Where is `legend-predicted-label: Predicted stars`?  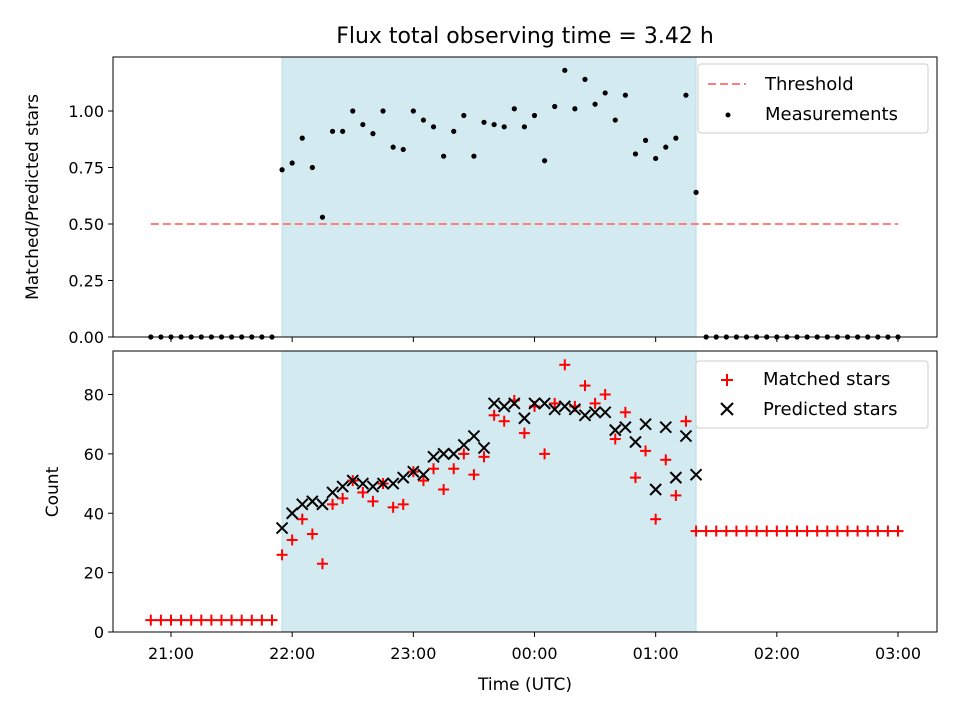 legend-predicted-label: Predicted stars is located at coordinates (830, 409).